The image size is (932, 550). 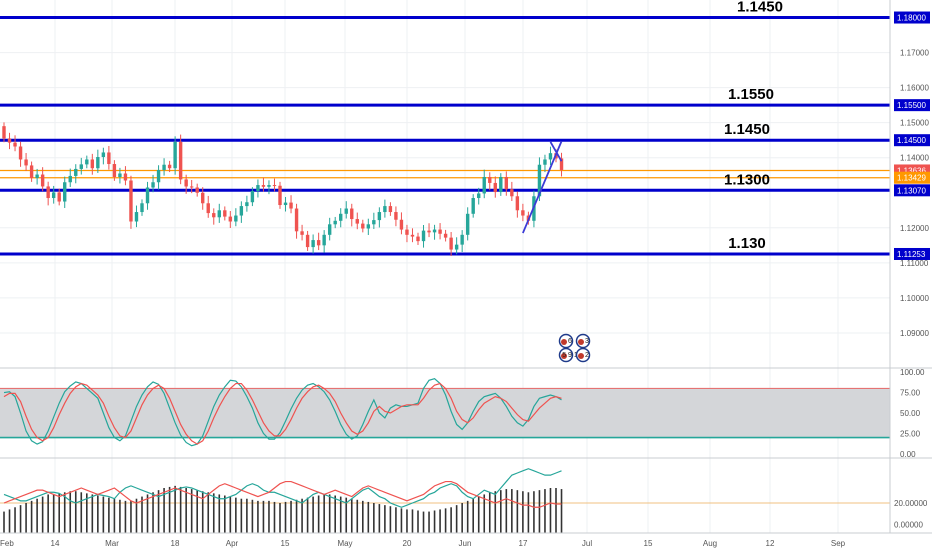 I want to click on level-labels: 1.1450 1.1550 1.1450 1.1300 1.130, so click(x=753, y=126).